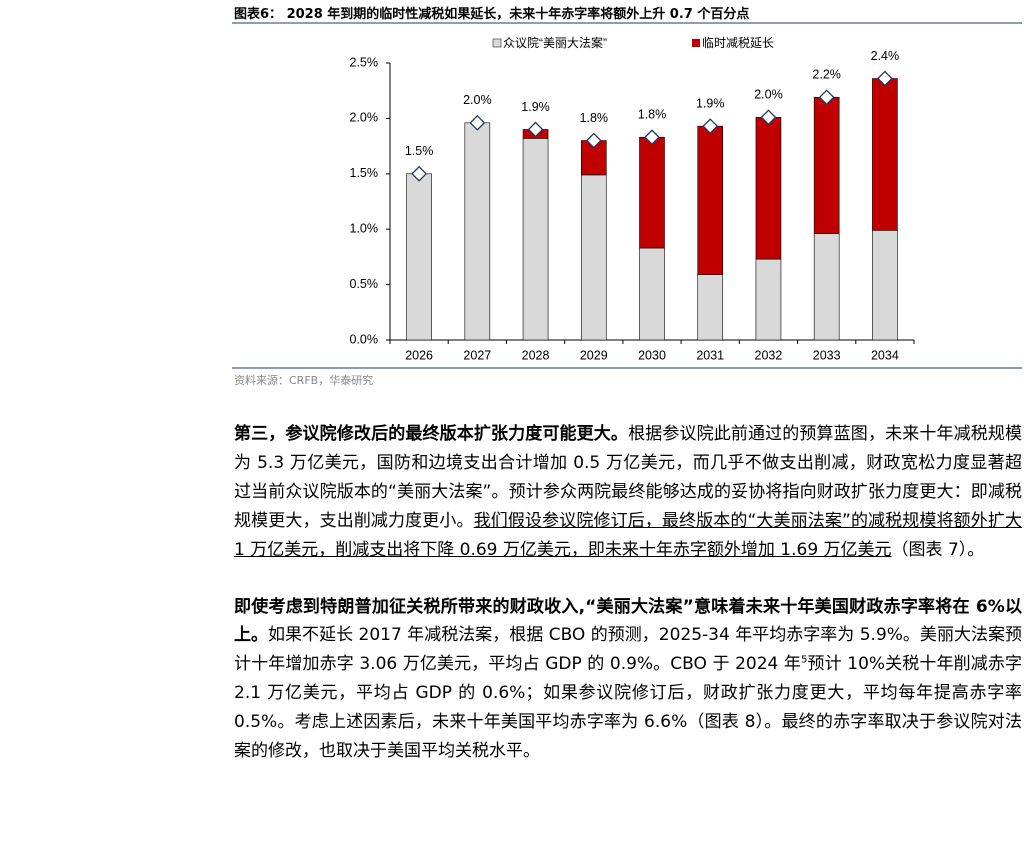 The image size is (1028, 851). What do you see at coordinates (536, 355) in the screenshot?
I see `x-tick-label: 2028` at bounding box center [536, 355].